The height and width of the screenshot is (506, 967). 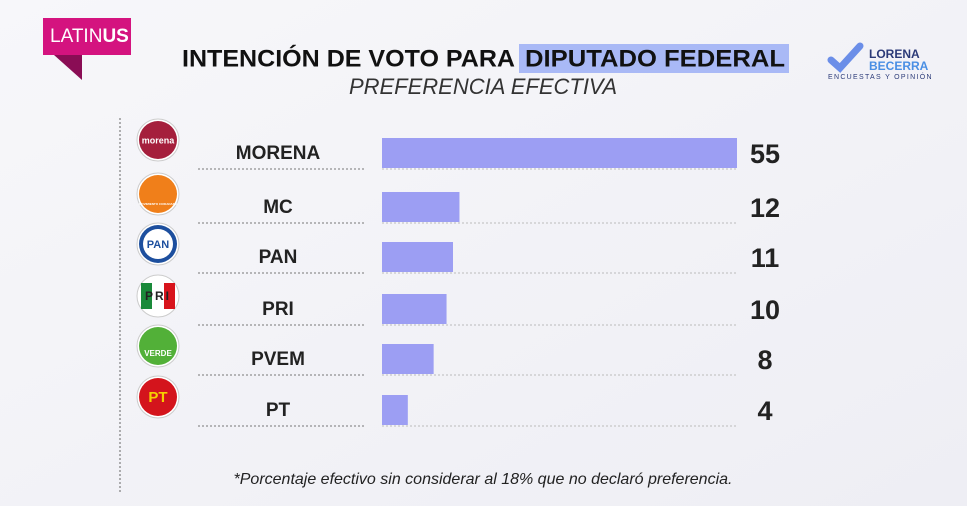 What do you see at coordinates (348, 58) in the screenshot?
I see `chart-title: INTENCIÓN DE VOTO PARA` at bounding box center [348, 58].